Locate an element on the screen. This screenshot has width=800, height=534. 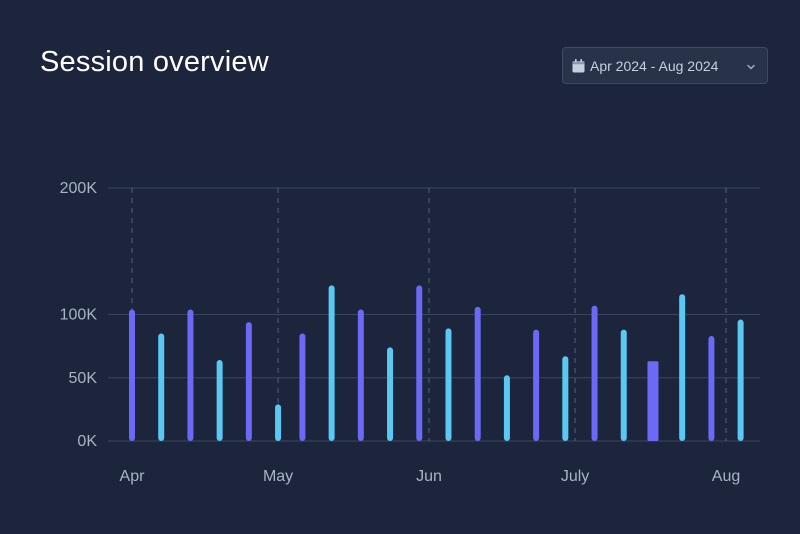
x-tick-label: Apr is located at coordinates (133, 476).